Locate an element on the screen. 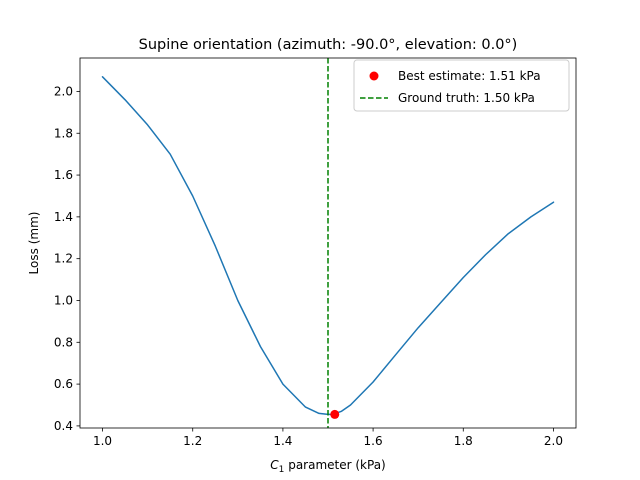 The width and height of the screenshot is (640, 480). legend-frame is located at coordinates (461, 85).